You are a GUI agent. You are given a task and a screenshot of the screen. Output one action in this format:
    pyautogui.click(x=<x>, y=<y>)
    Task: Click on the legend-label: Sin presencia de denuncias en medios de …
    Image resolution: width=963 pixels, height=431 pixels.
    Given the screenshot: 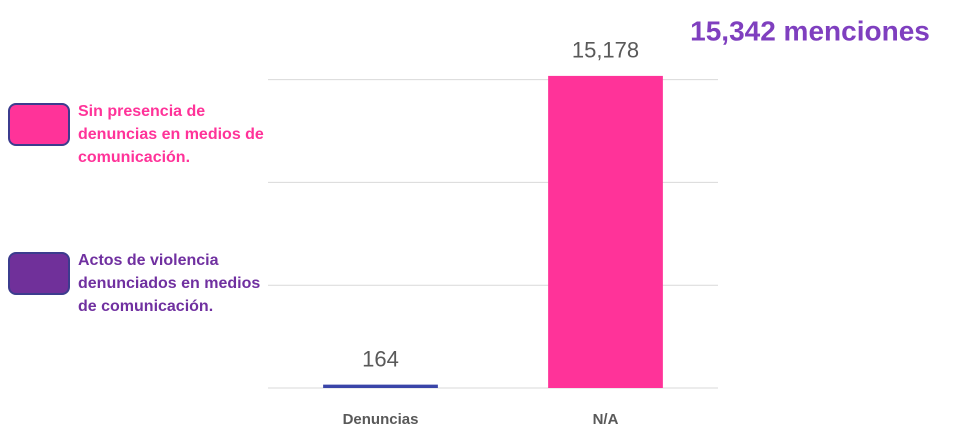 What is the action you would take?
    pyautogui.click(x=171, y=134)
    